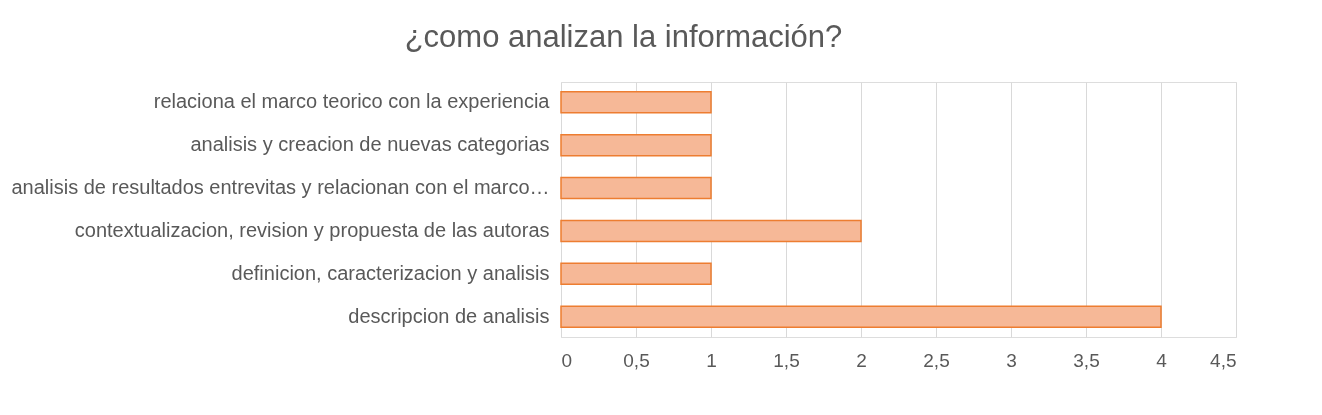  Describe the element at coordinates (352, 101) in the screenshot. I see `y-tick-label: relaciona el marco teorico con la experiencia` at that location.